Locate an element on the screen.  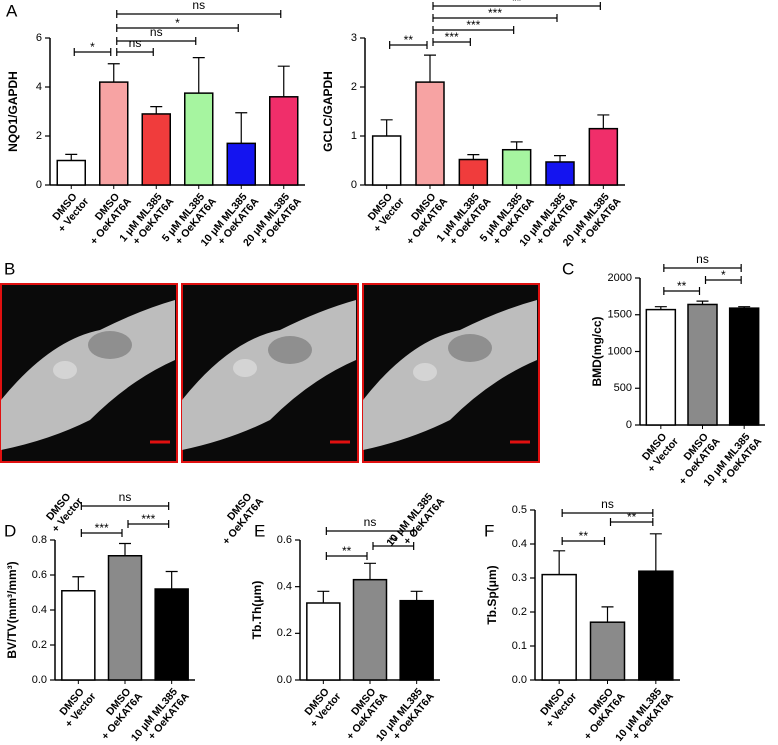
bar-chart: 0.0 0.2 0.4 0.6 Tb.Th(μm) ** ** ns is located at coordinates (345, 600).